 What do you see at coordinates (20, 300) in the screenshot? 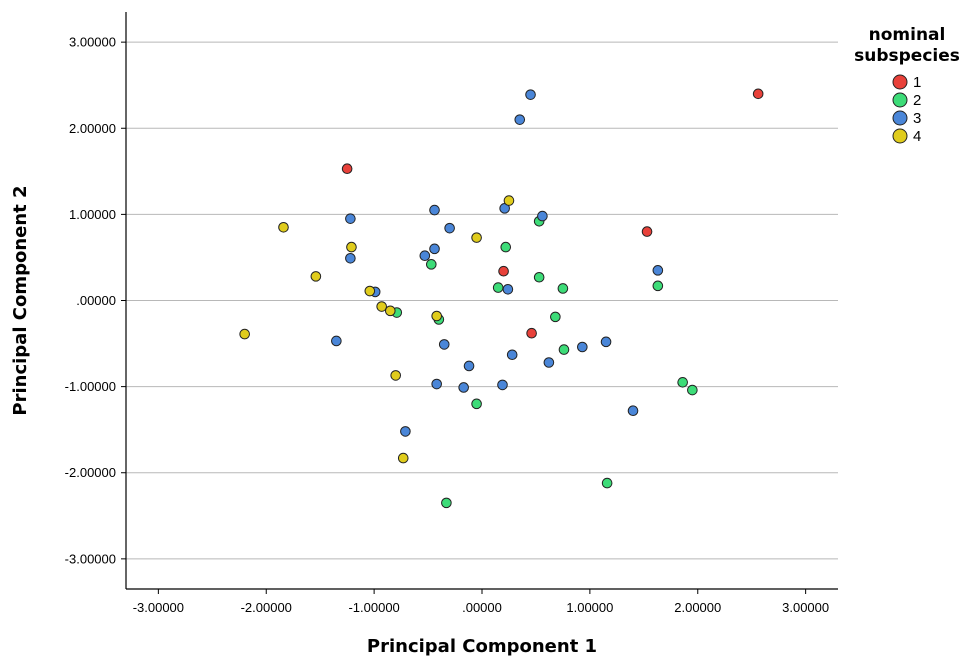
I see `y-axis-title: Principal Component 2` at bounding box center [20, 300].